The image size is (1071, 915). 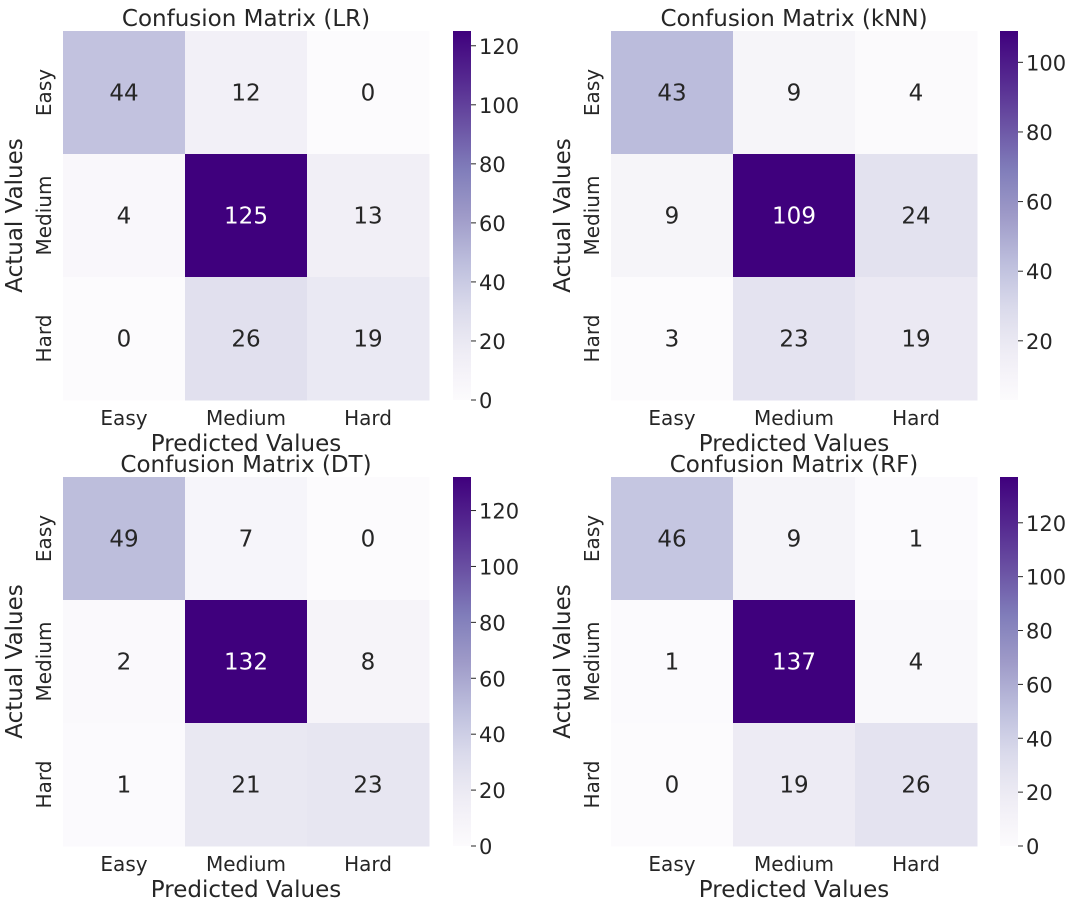 I want to click on cell-value-label: 132, so click(x=246, y=663).